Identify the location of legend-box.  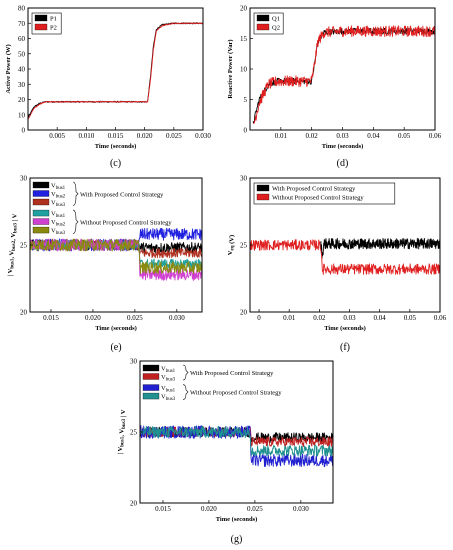
(324, 193).